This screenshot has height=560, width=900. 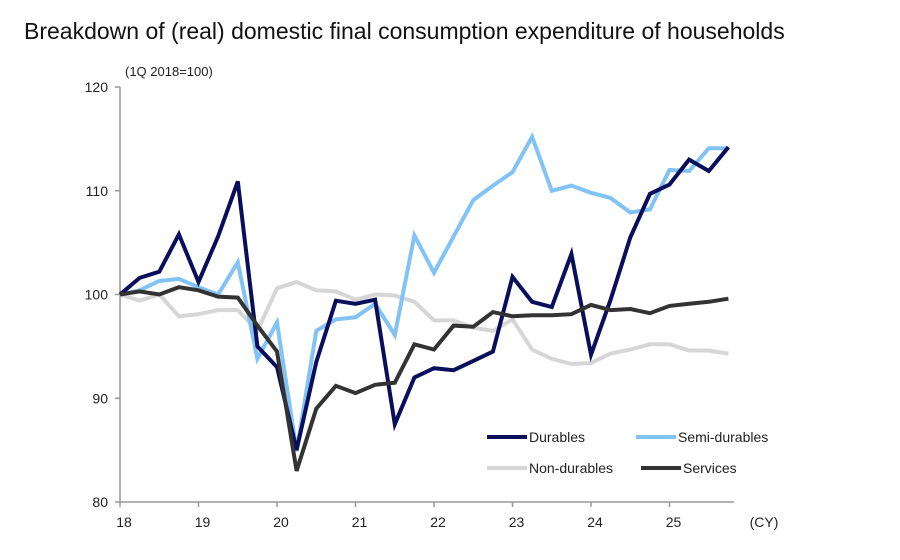 What do you see at coordinates (424, 323) in the screenshot?
I see `series-line-non-durables` at bounding box center [424, 323].